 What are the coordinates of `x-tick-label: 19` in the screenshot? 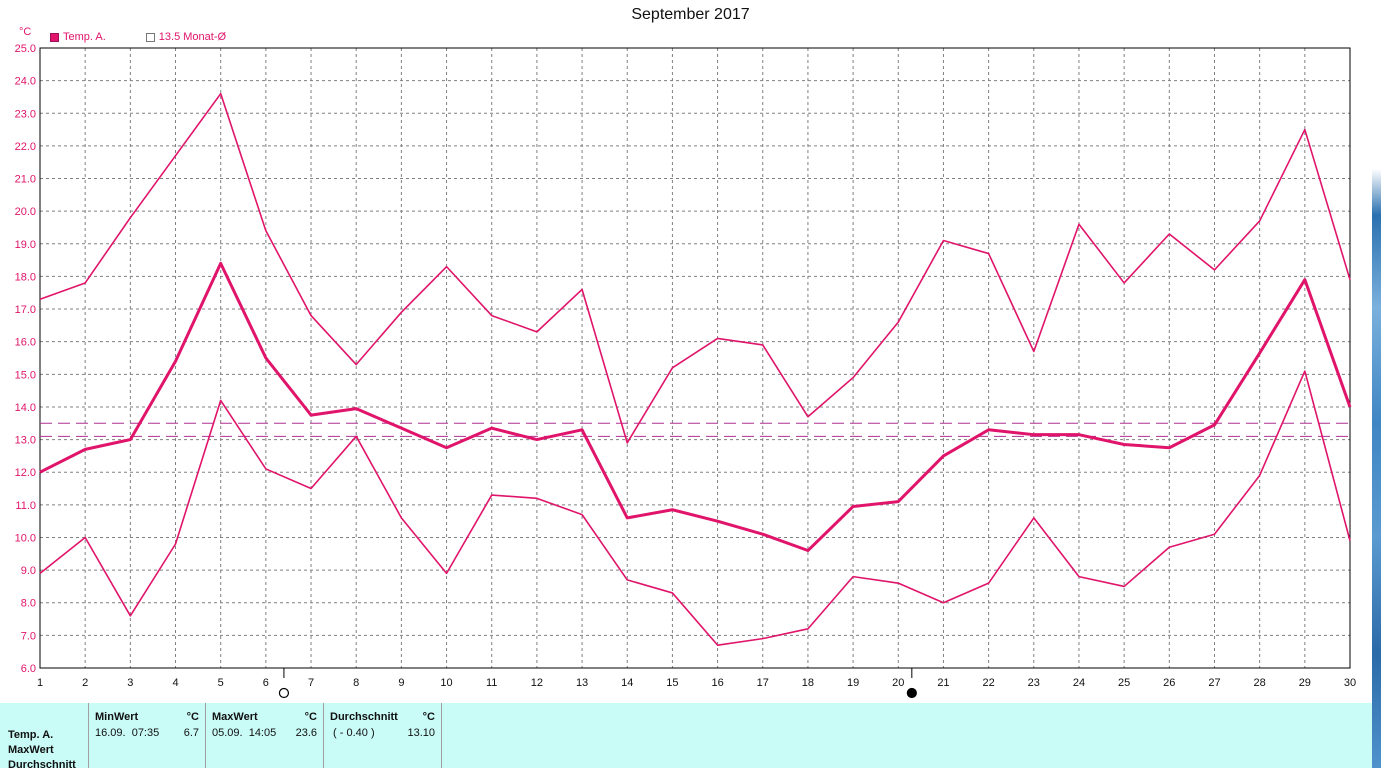 It's located at (853, 683).